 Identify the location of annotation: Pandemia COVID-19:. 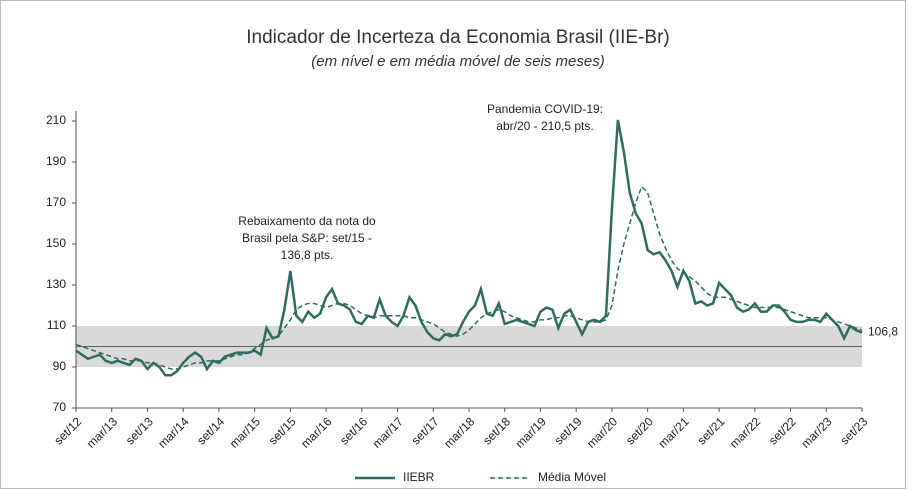
(545, 109).